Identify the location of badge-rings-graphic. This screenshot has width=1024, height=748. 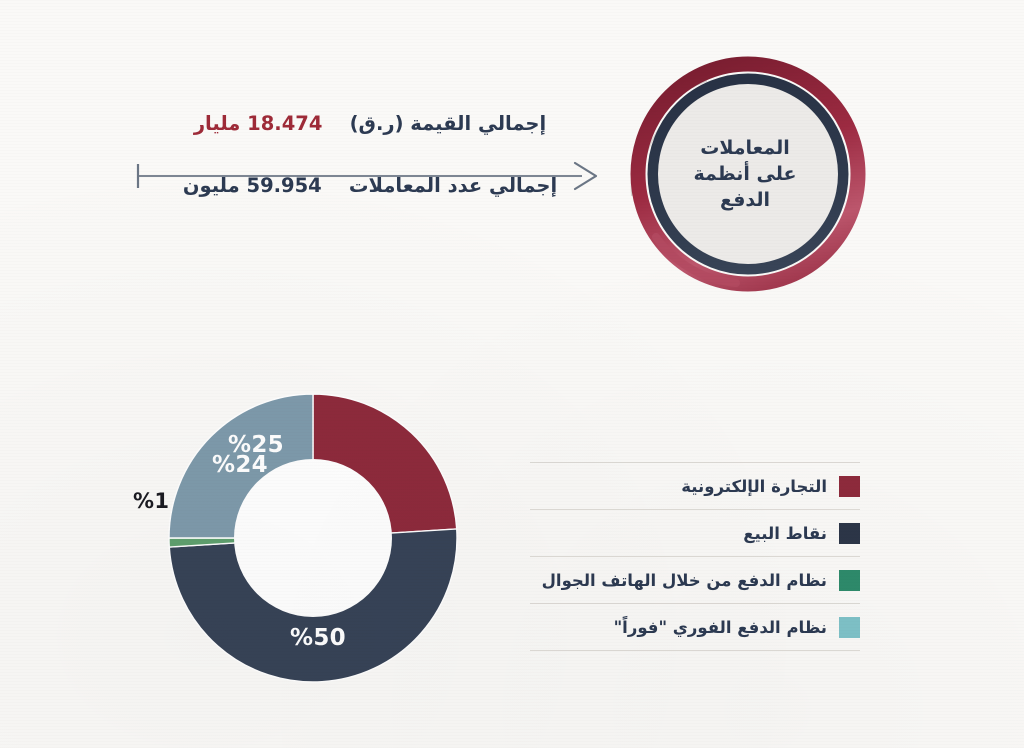
(748, 174).